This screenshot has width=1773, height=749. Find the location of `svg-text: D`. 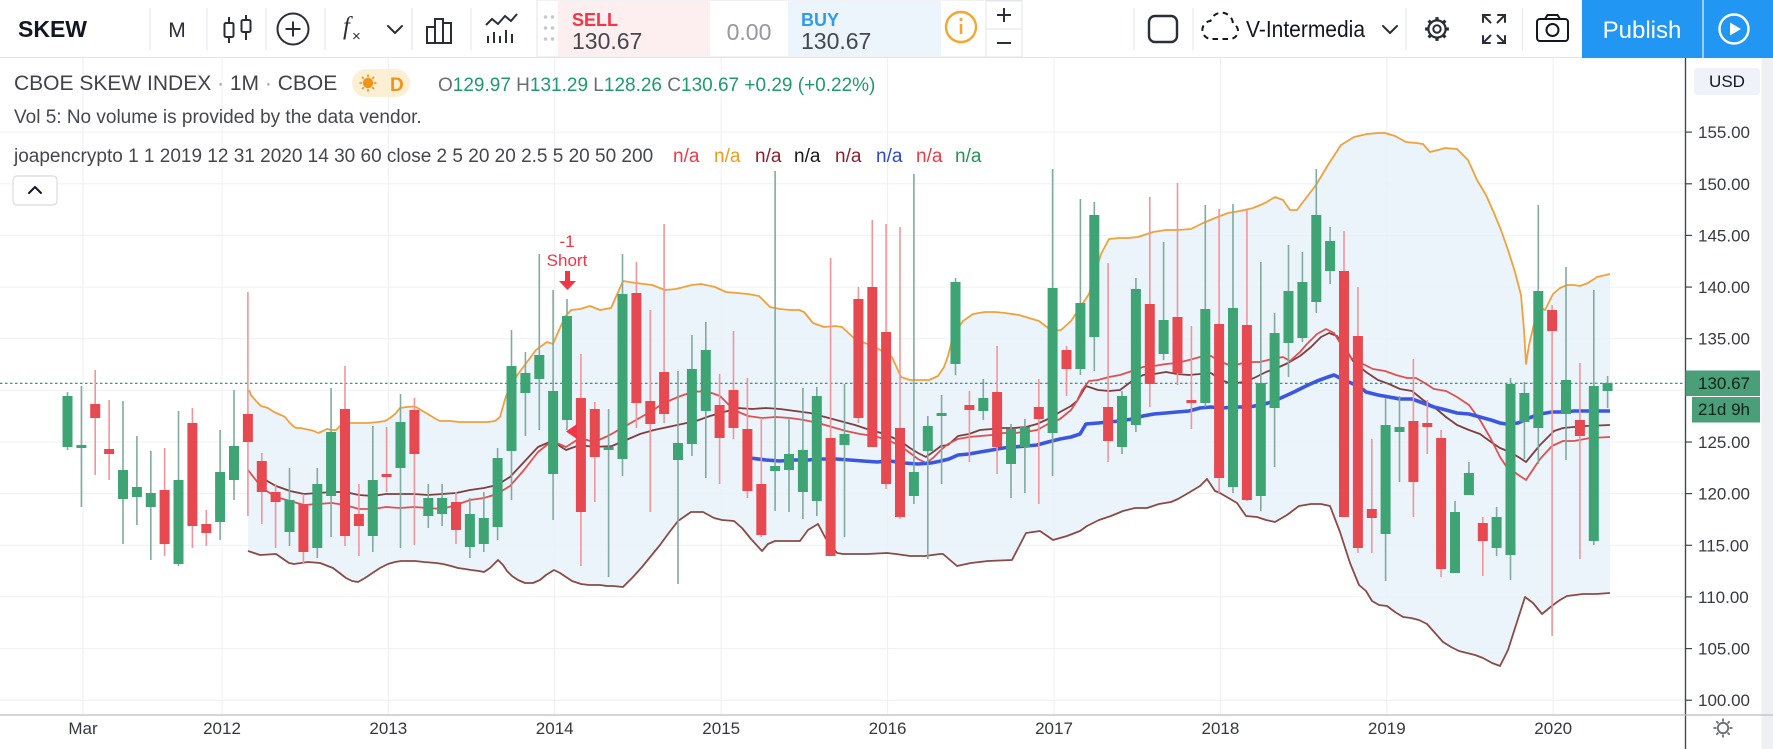

svg-text: D is located at coordinates (397, 85).